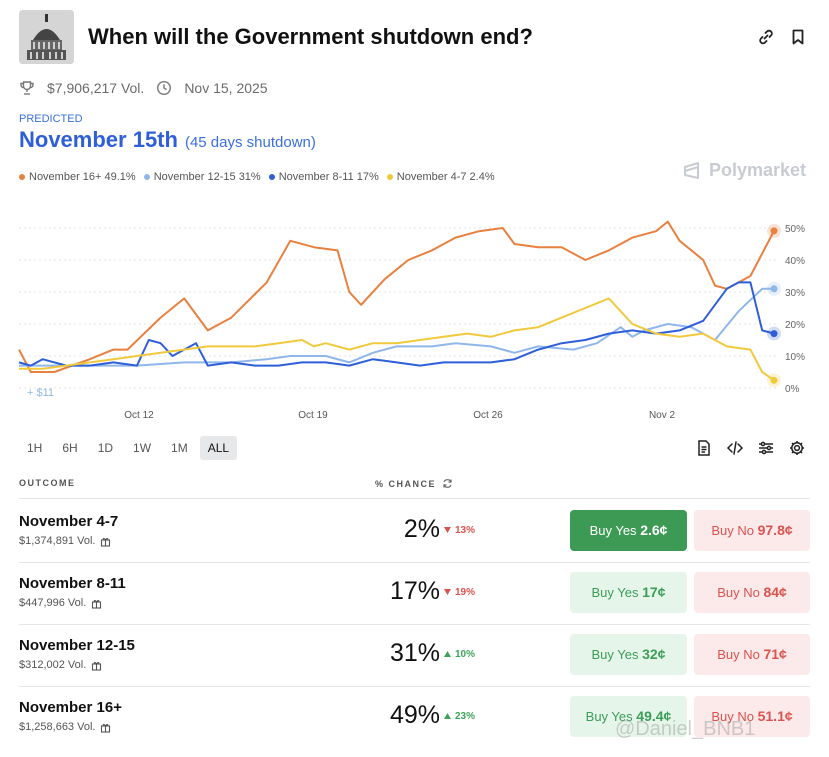 The width and height of the screenshot is (829, 757). I want to click on buy-yes-button: Buy Yes 49.4¢, so click(628, 716).